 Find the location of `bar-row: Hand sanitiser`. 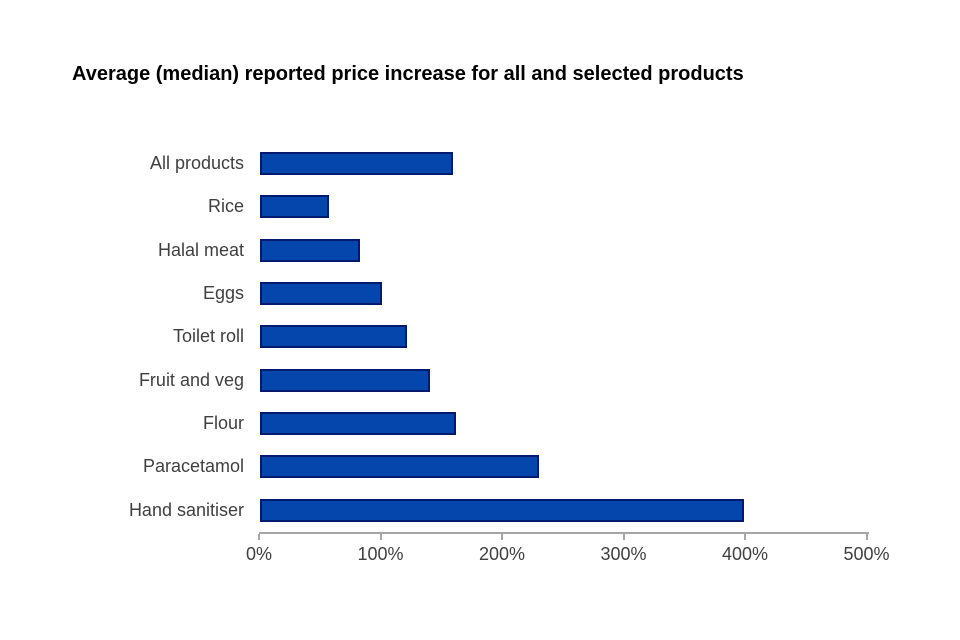

bar-row: Hand sanitiser is located at coordinates (480, 509).